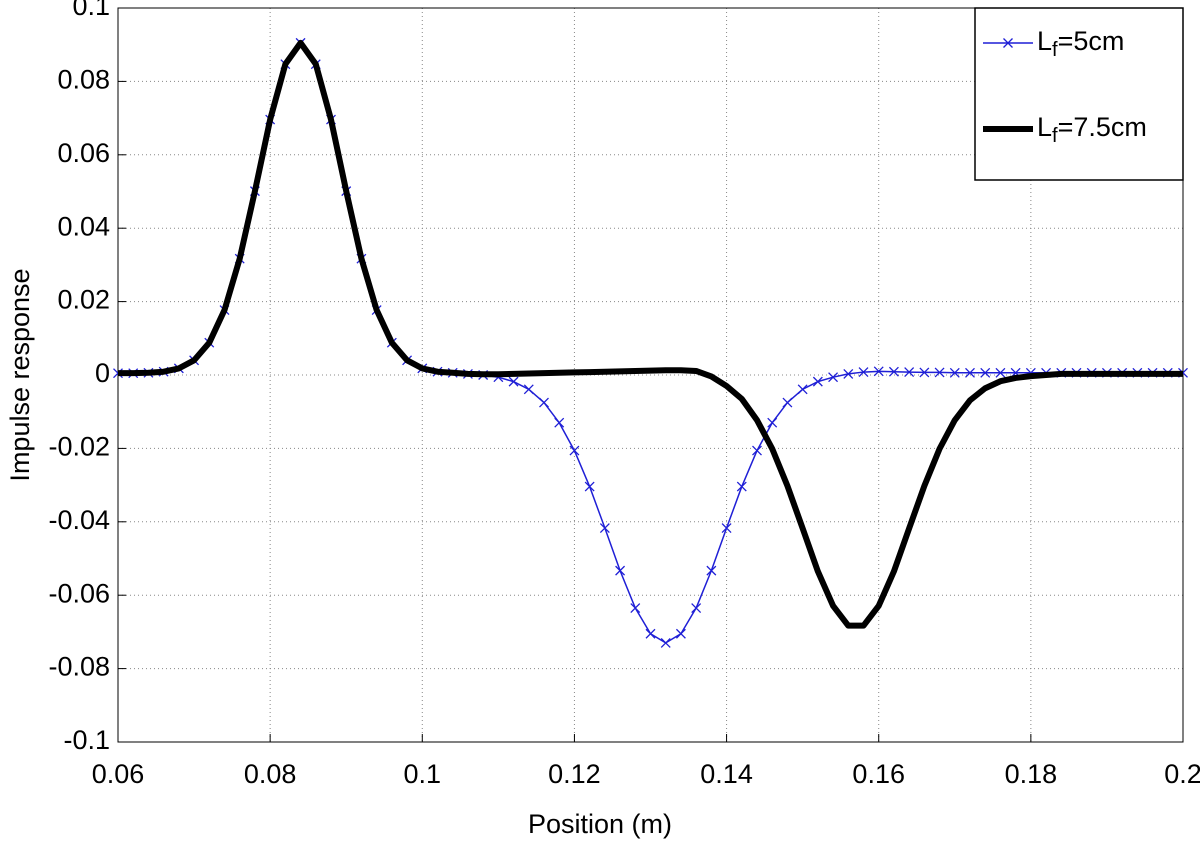 The image size is (1200, 843). What do you see at coordinates (79, 593) in the screenshot?
I see `y-tick-label: -0.06` at bounding box center [79, 593].